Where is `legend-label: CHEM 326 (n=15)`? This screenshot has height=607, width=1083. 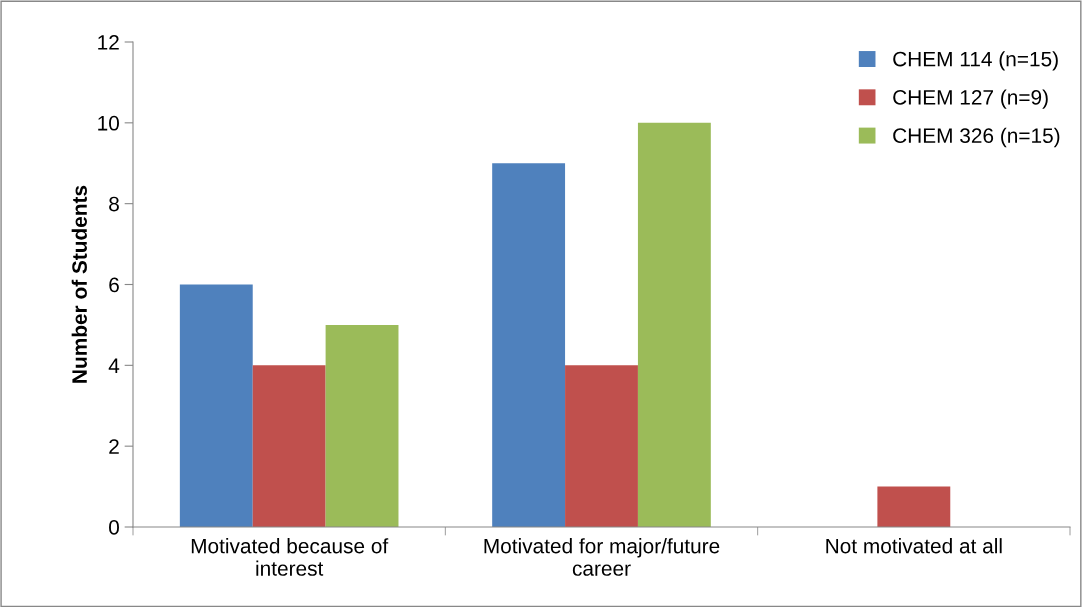
legend-label: CHEM 326 (n=15) is located at coordinates (976, 137).